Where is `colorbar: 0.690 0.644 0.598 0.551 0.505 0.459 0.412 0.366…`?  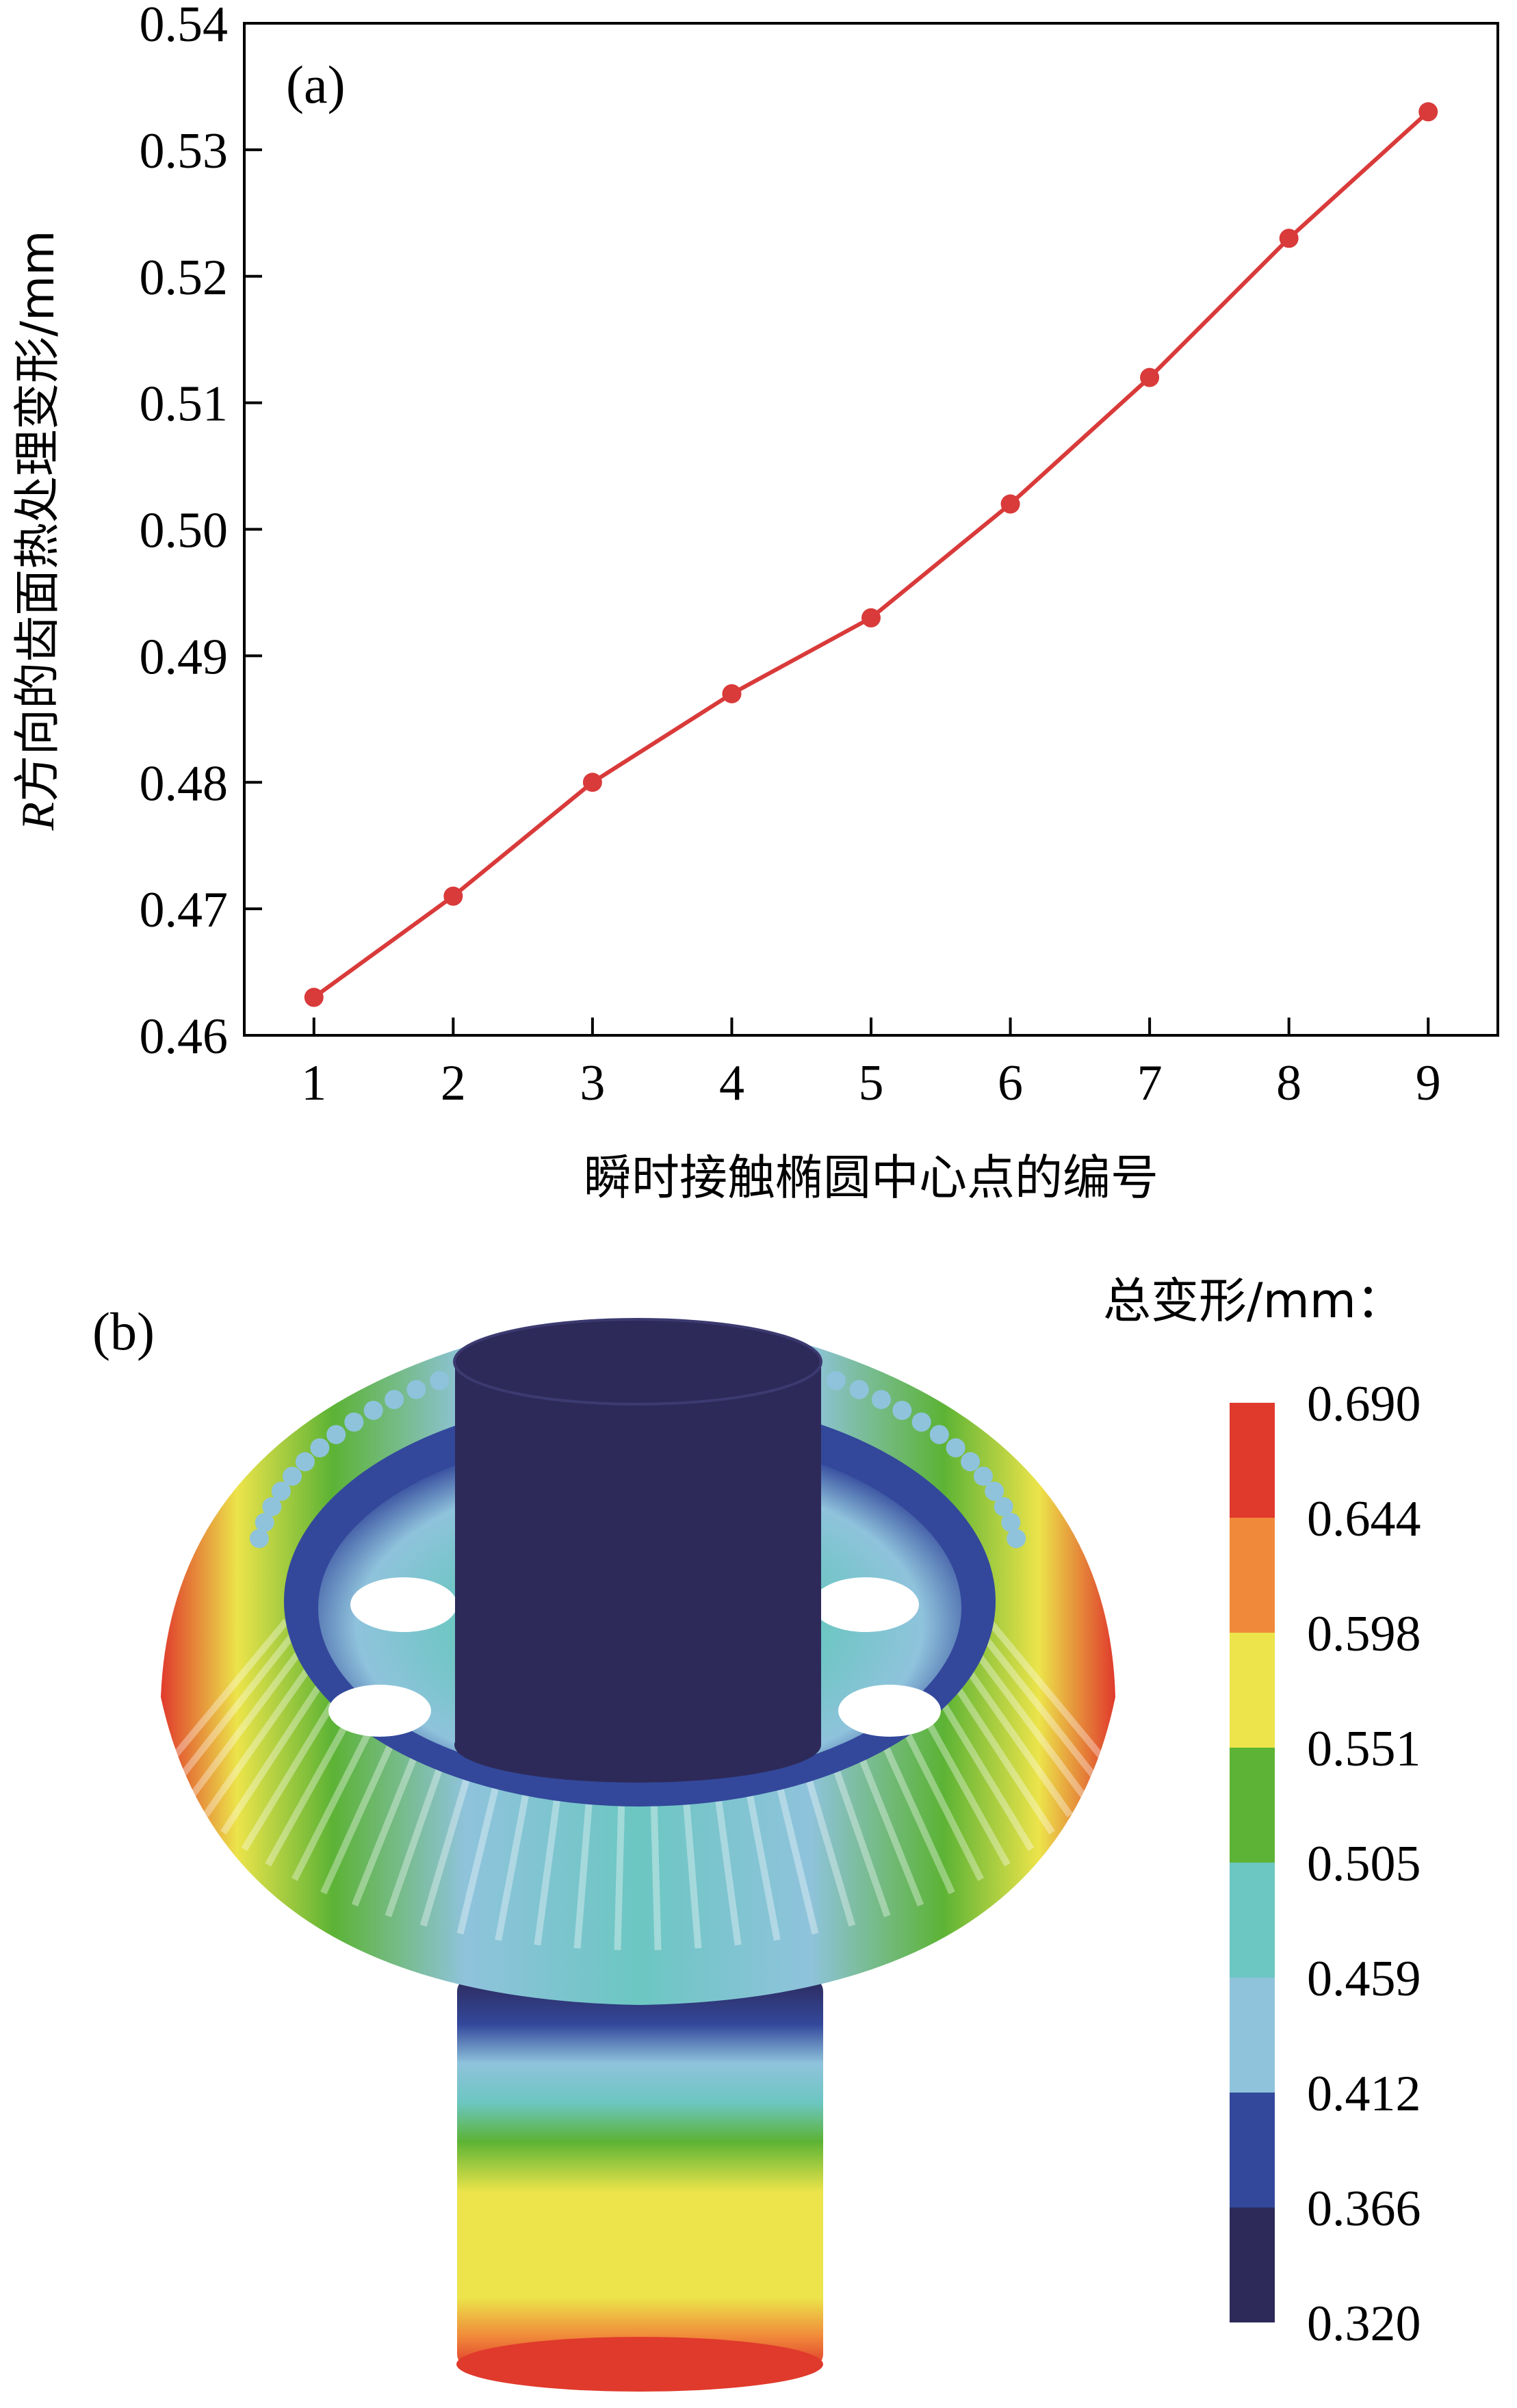 colorbar: 0.690 0.644 0.598 0.551 0.505 0.459 0.412 0.366… is located at coordinates (1325, 1864).